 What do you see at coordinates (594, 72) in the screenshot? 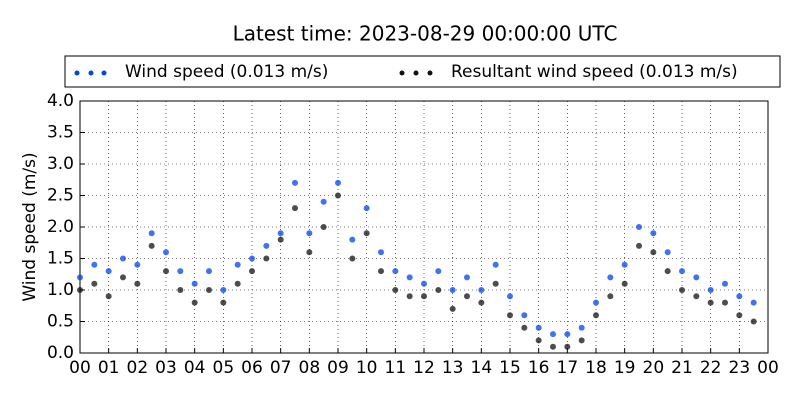
I see `legend-label: Resultant wind speed (0.013 m/s)` at bounding box center [594, 72].